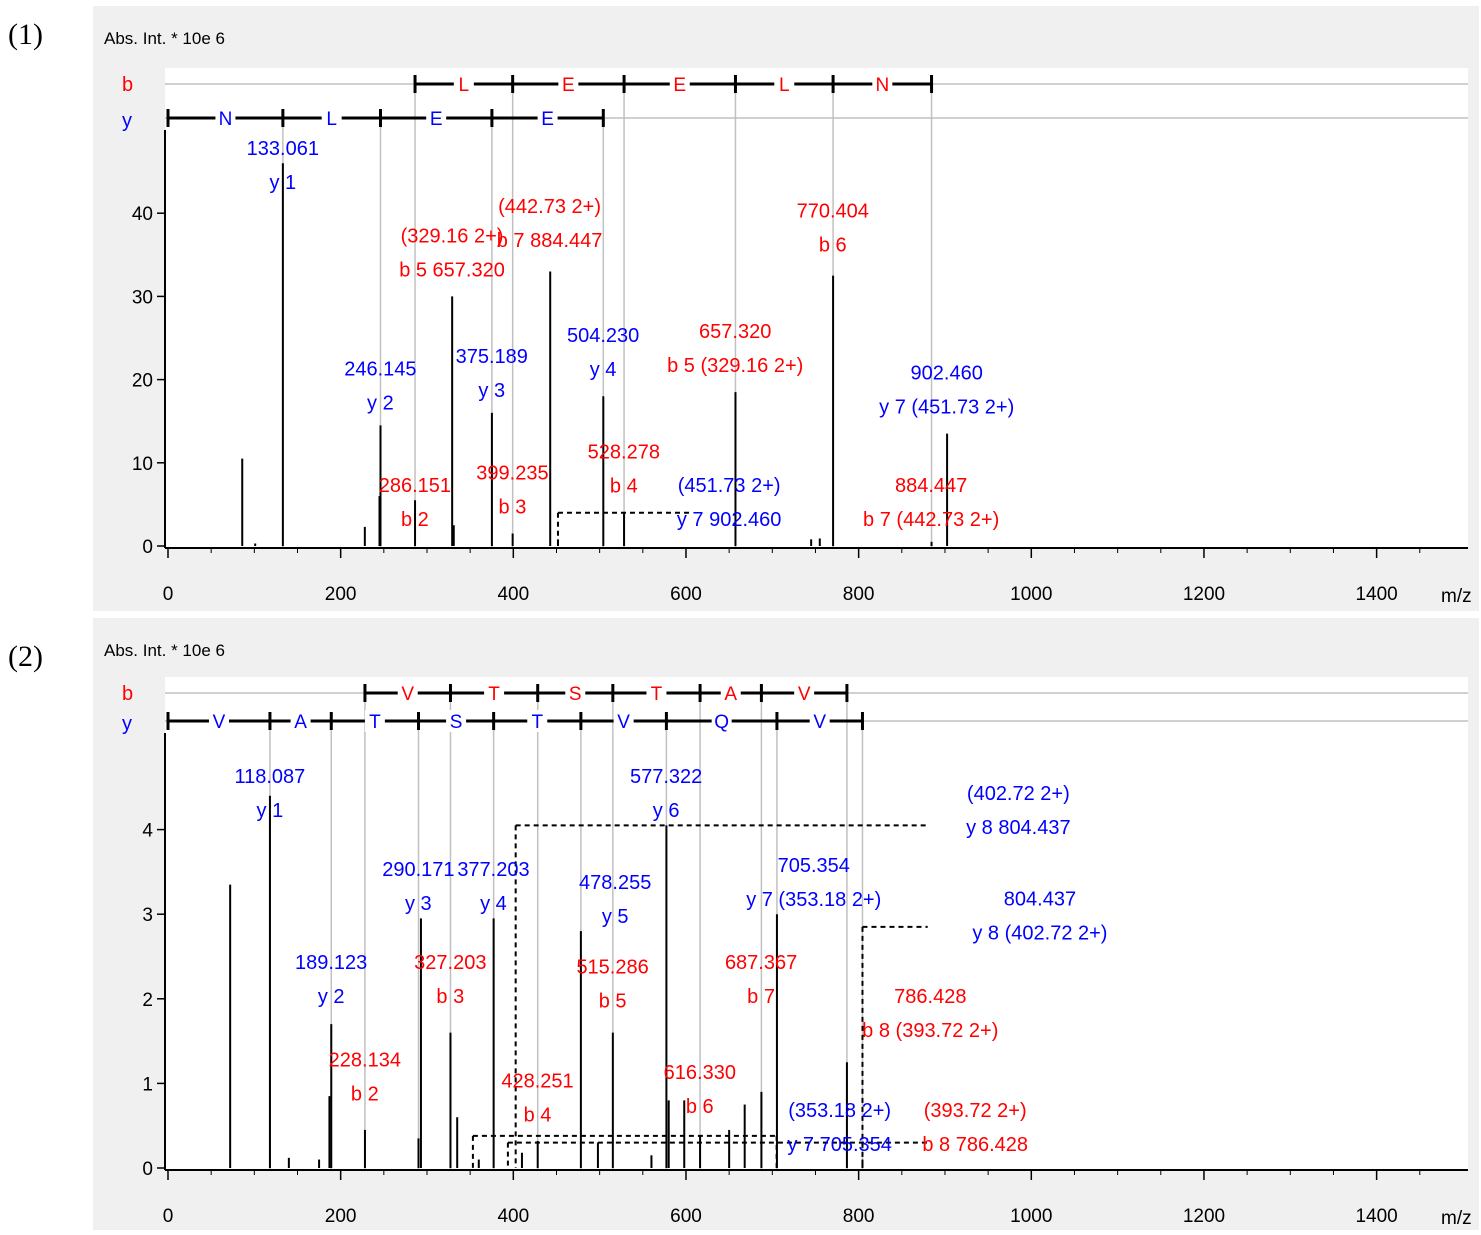 The height and width of the screenshot is (1235, 1481). I want to click on peak-annotation: 528.278, so click(624, 453).